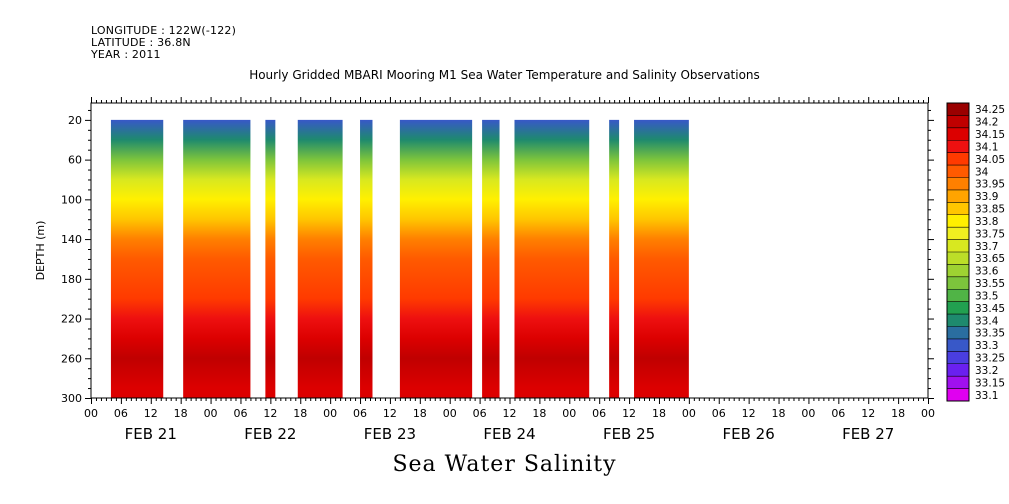  Describe the element at coordinates (987, 272) in the screenshot. I see `colorbar-label: 33.6` at that location.